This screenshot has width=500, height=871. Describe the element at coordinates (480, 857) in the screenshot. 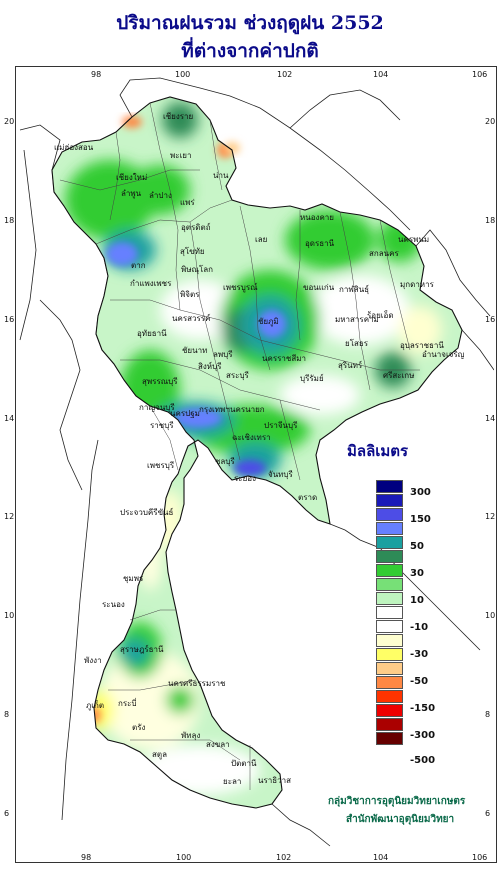

I see `x-tick-bottom: 106` at that location.